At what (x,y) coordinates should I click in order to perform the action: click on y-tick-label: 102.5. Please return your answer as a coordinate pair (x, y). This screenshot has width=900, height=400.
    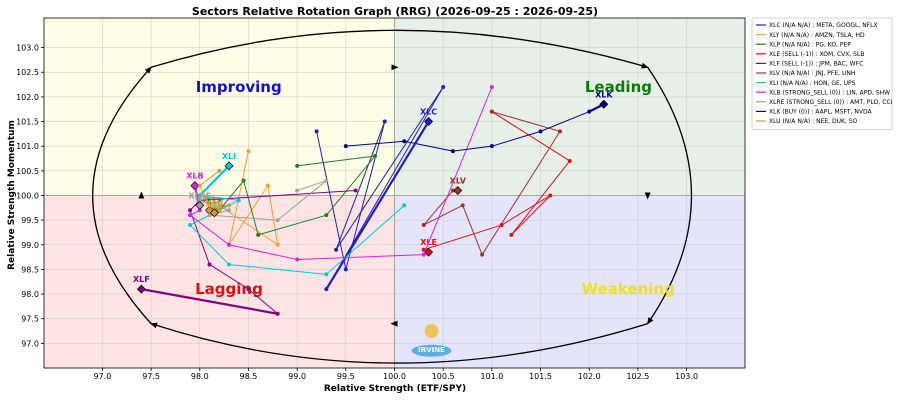
    Looking at the image, I should click on (27, 72).